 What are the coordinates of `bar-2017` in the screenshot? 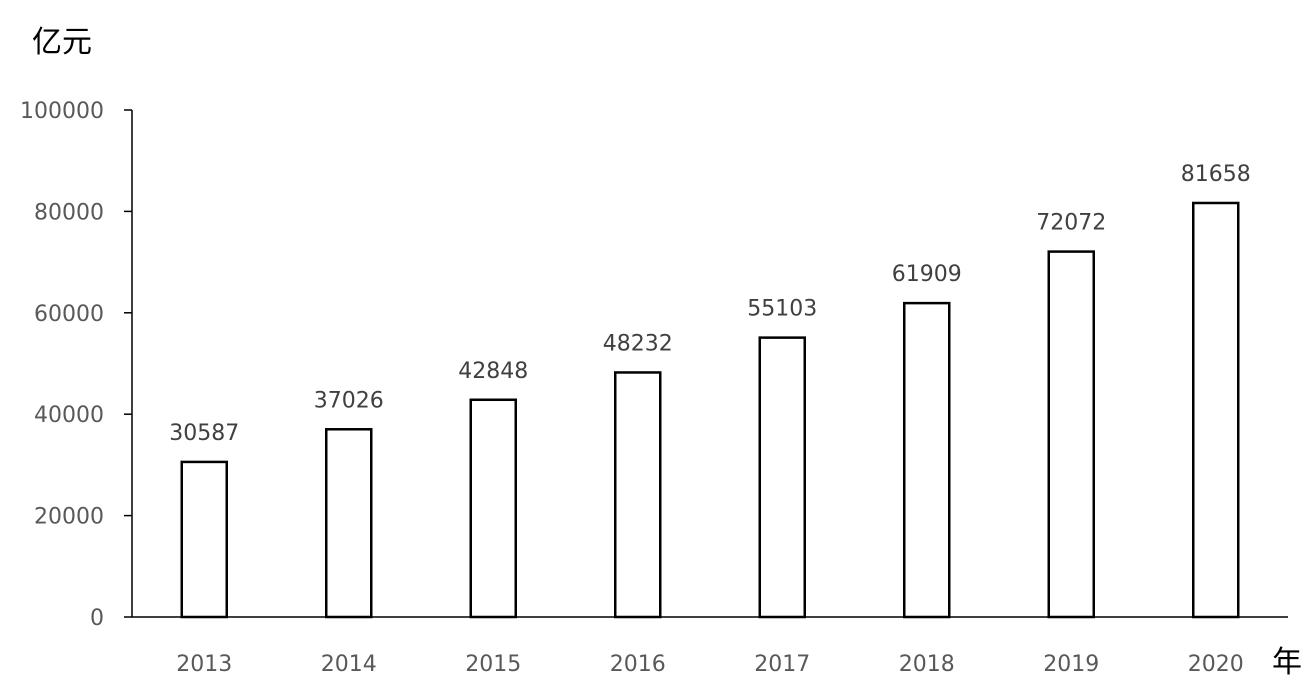 It's located at (782, 477).